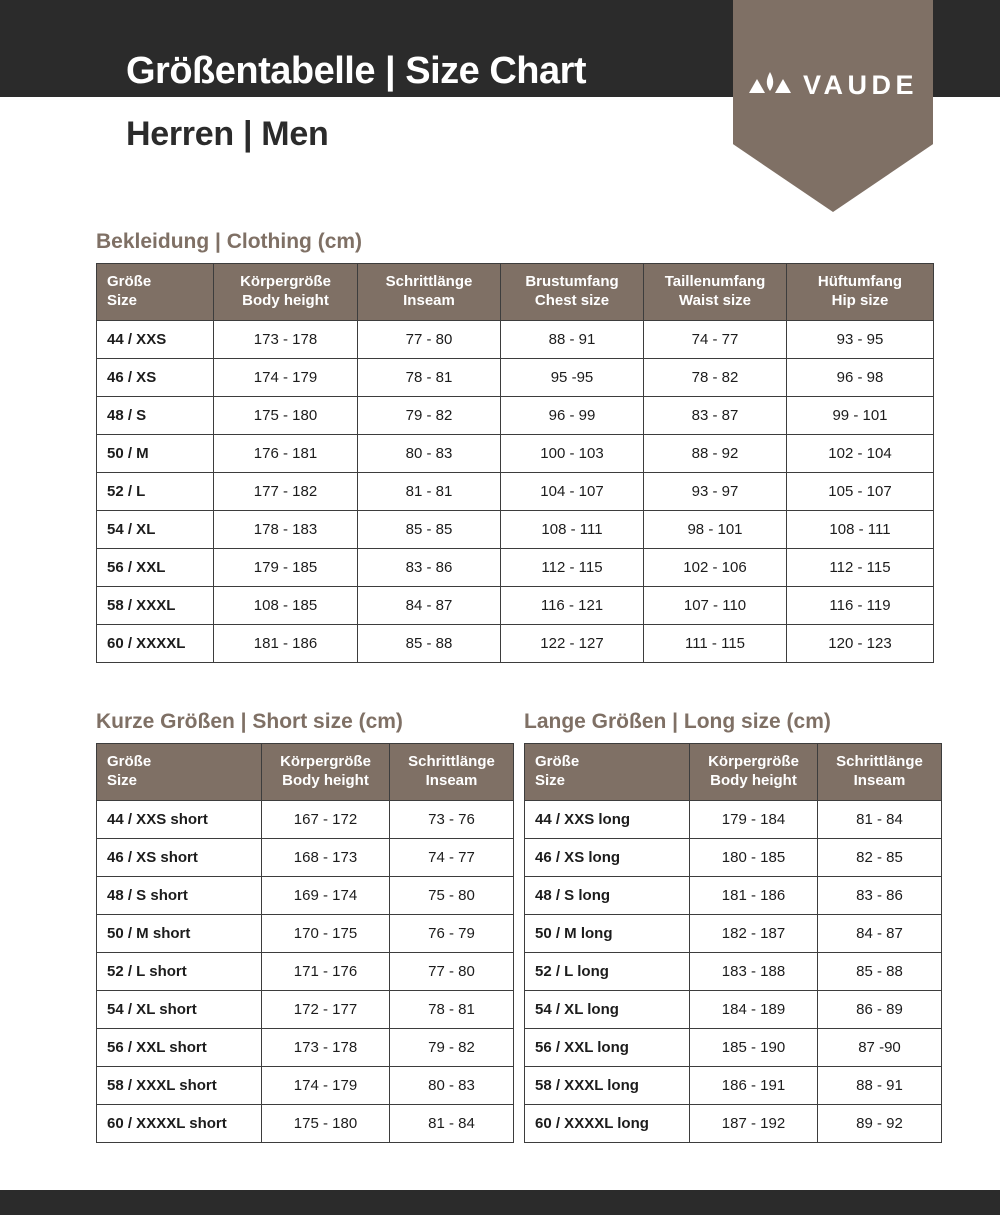 The height and width of the screenshot is (1215, 1000). What do you see at coordinates (155, 292) in the screenshot?
I see `column-header-size: Größe Size` at bounding box center [155, 292].